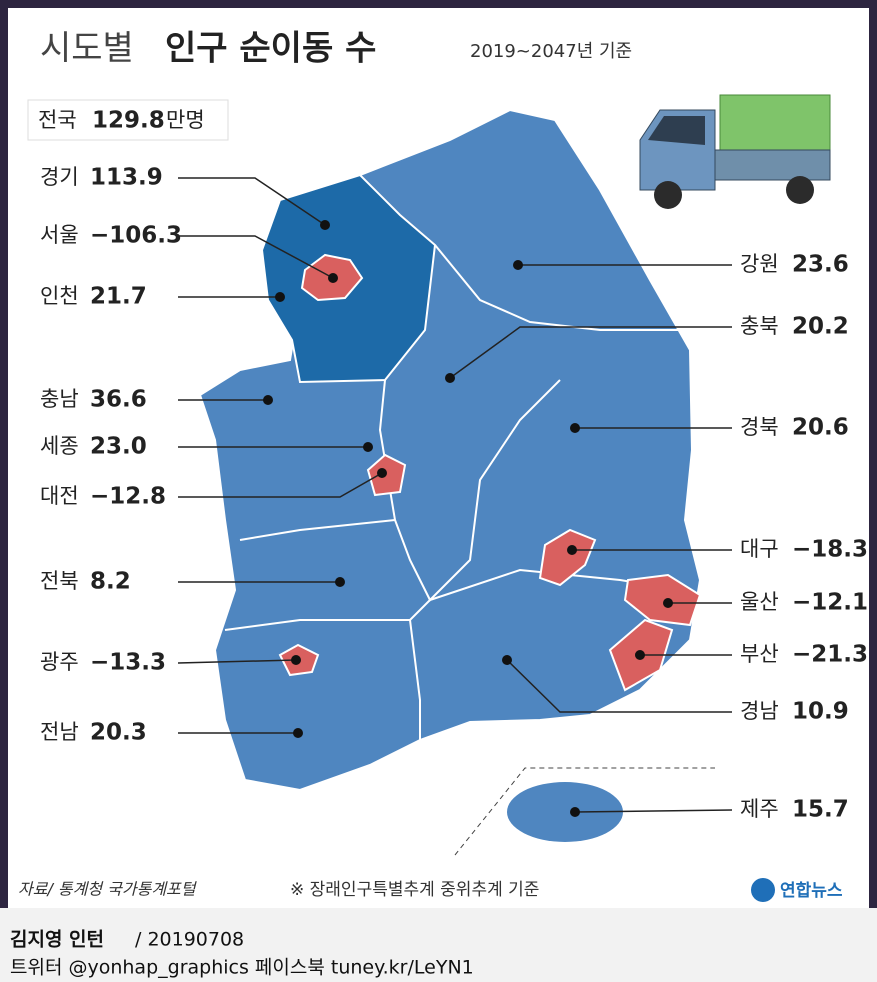 The height and width of the screenshot is (982, 877). I want to click on region-value: 21.7, so click(118, 297).